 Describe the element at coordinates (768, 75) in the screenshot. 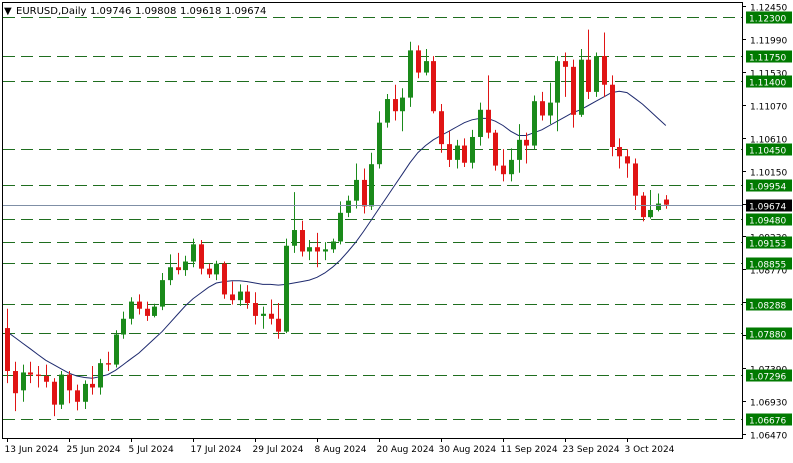

I see `y-tick-label: 1.11530` at that location.